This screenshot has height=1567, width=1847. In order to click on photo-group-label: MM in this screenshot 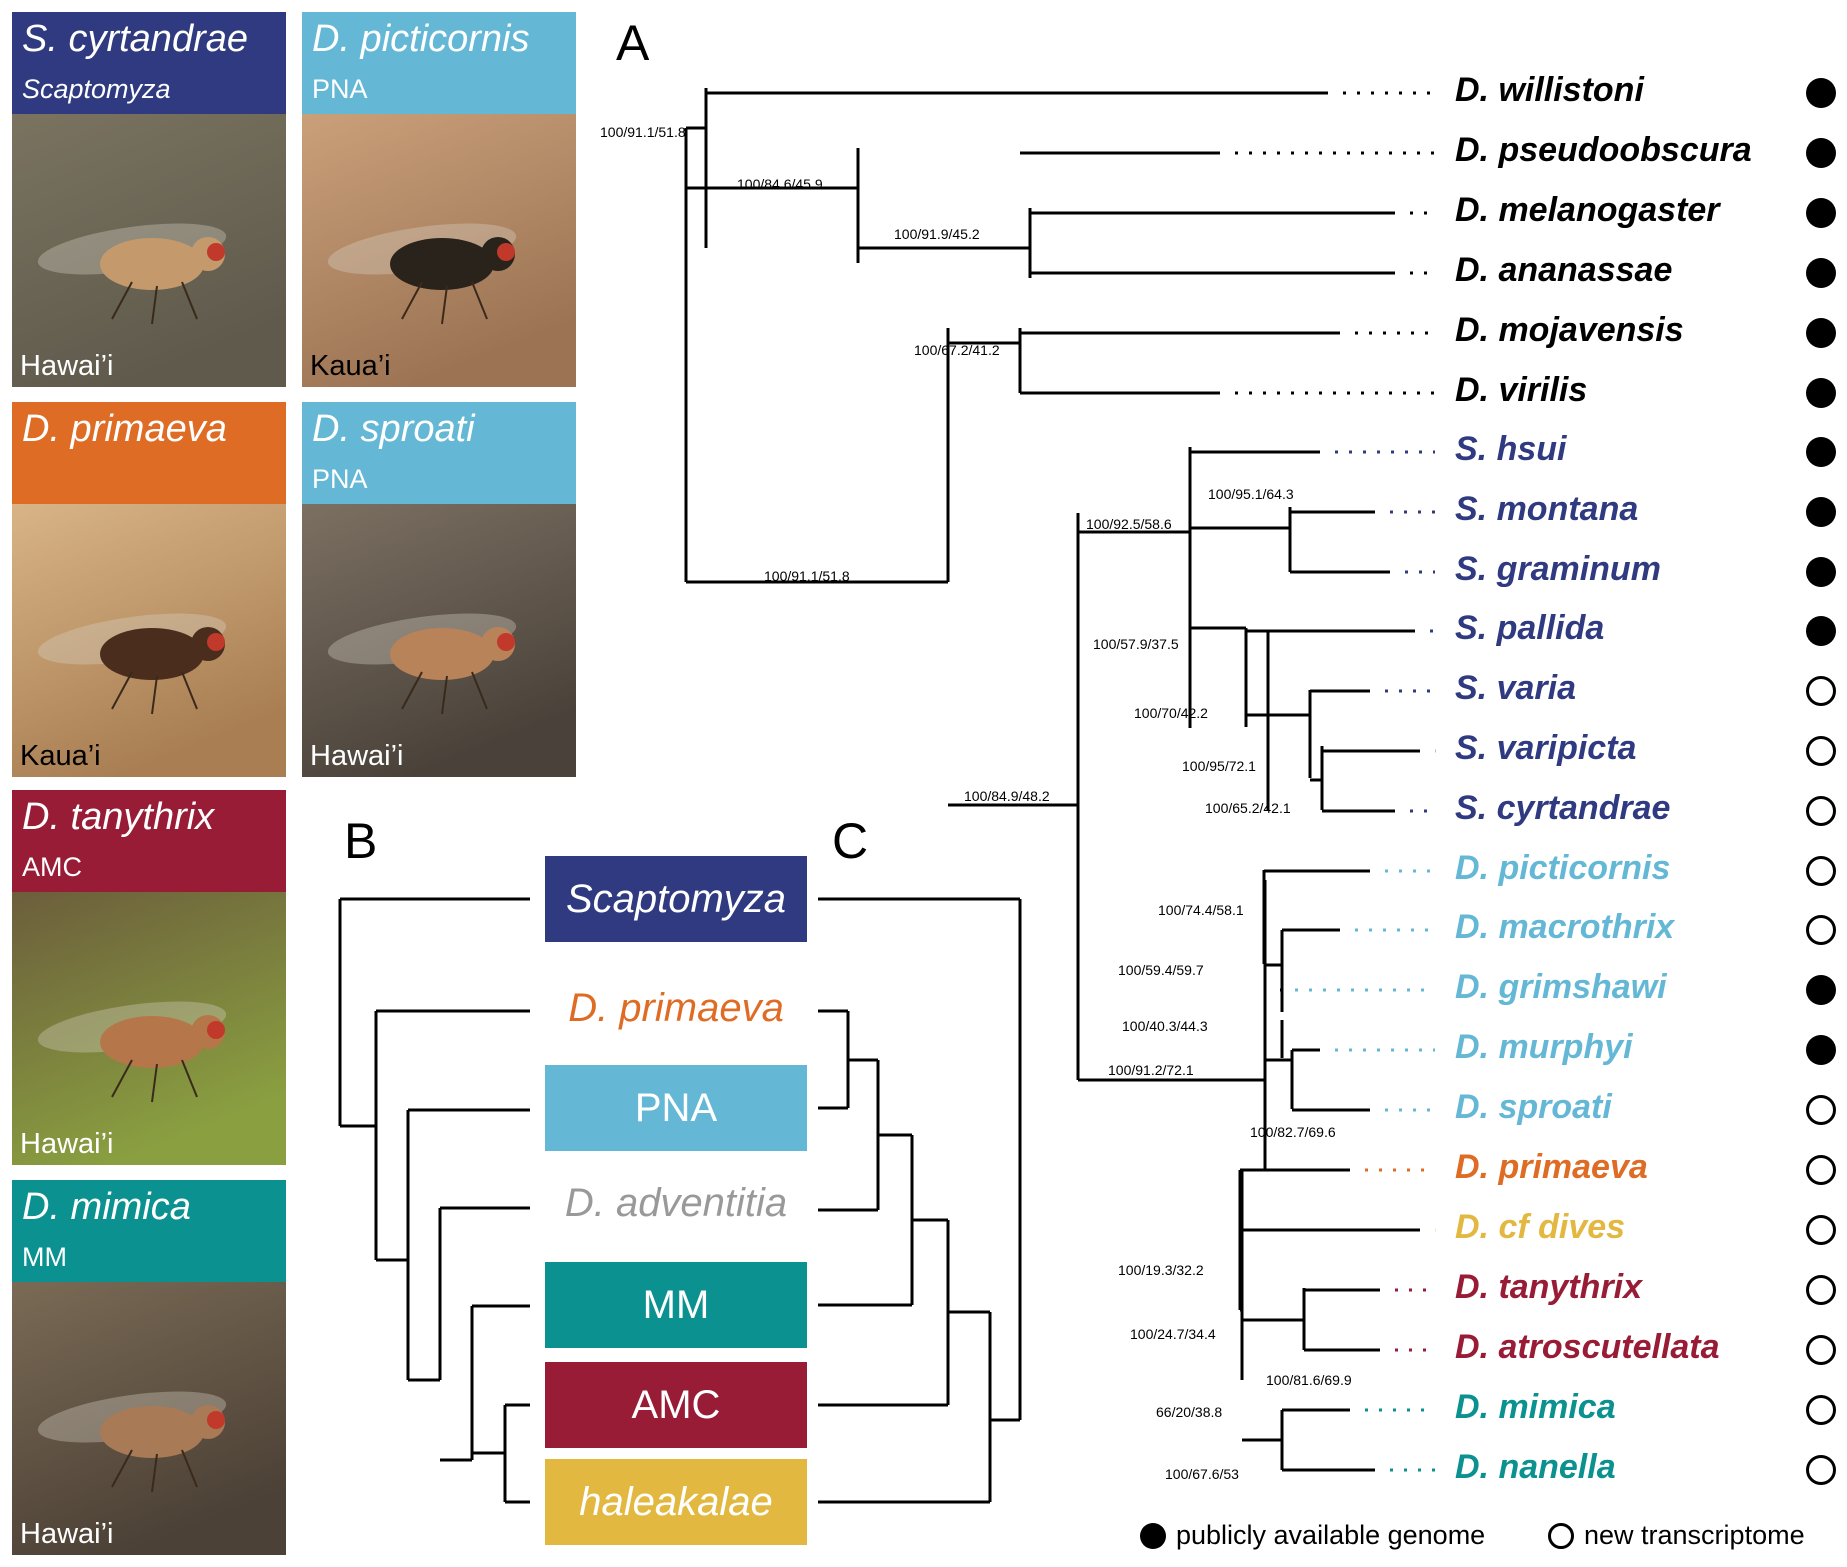, I will do `click(44, 1257)`.